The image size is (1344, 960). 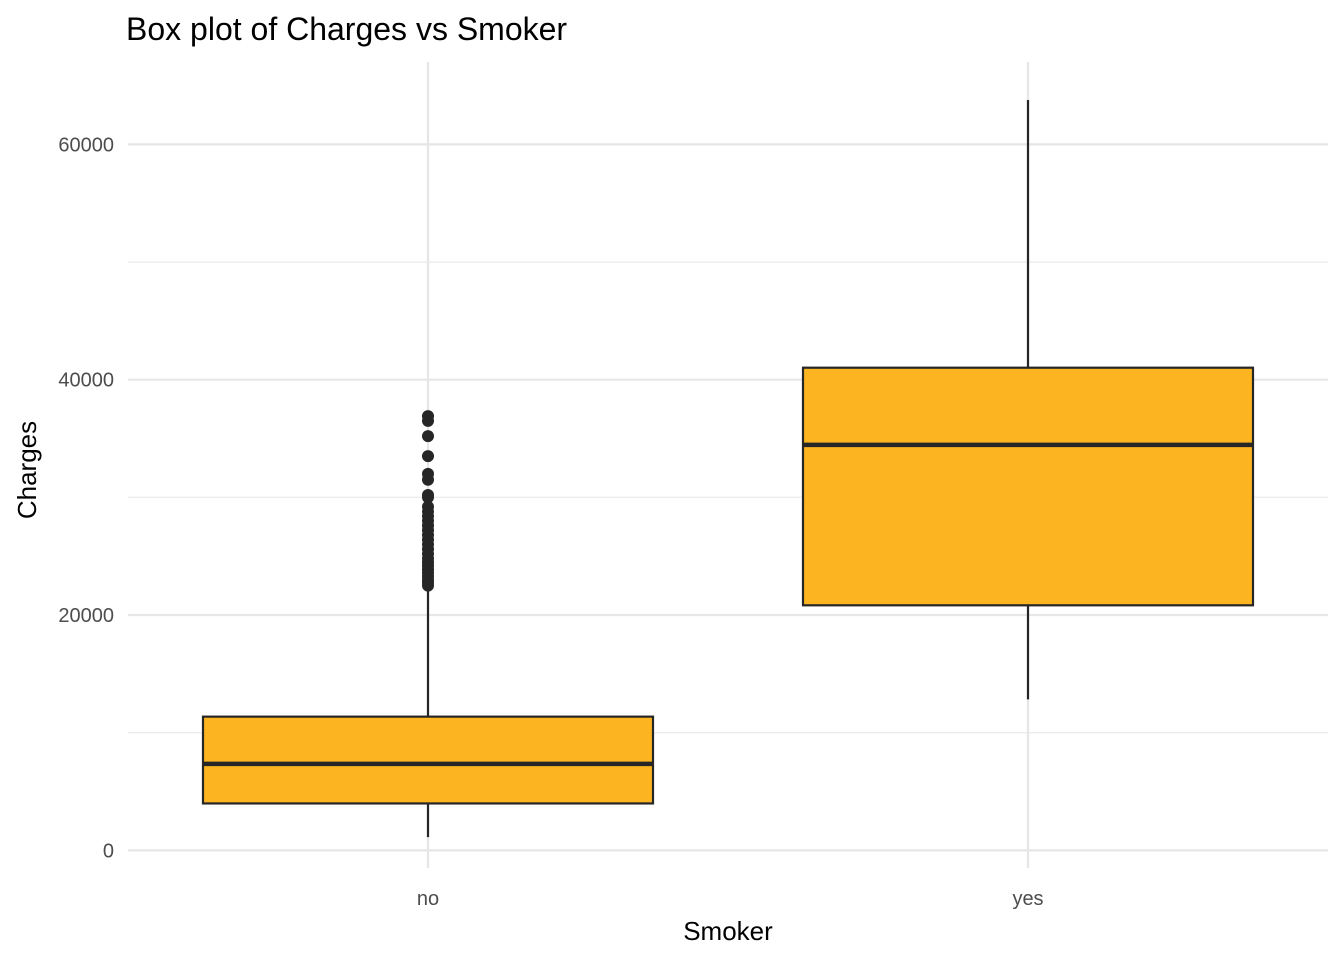 I want to click on chart-title: Box plot of Charges vs Smoker, so click(x=346, y=29).